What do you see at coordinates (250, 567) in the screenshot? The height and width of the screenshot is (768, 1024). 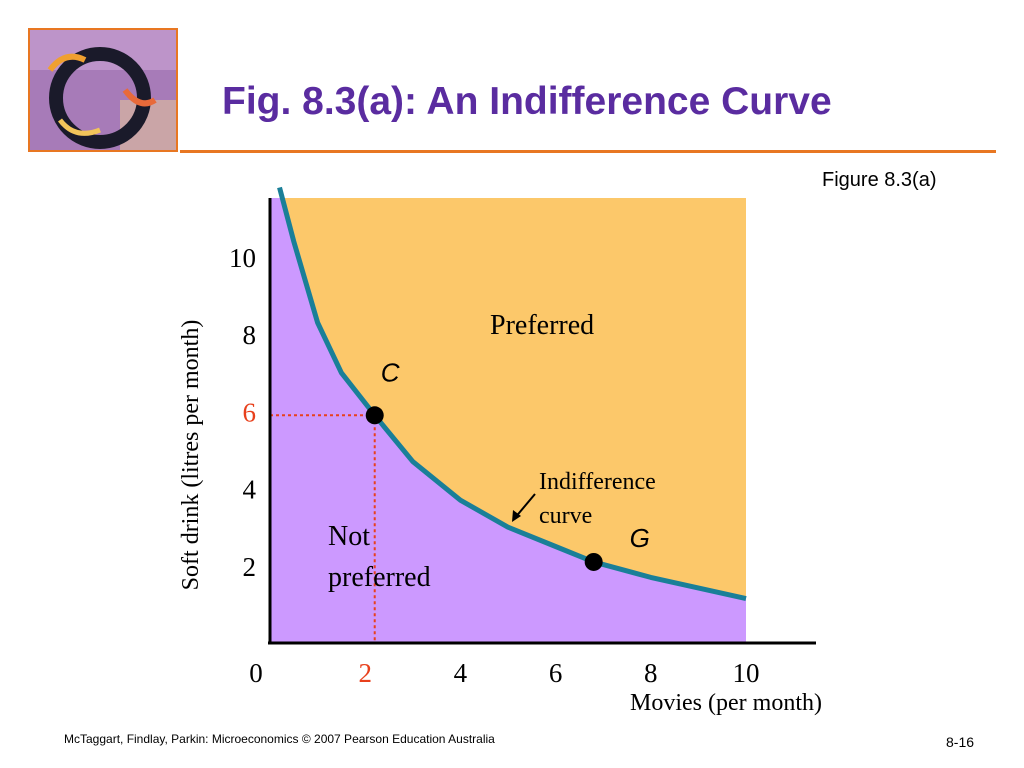 I see `y-tick-label: 2` at bounding box center [250, 567].